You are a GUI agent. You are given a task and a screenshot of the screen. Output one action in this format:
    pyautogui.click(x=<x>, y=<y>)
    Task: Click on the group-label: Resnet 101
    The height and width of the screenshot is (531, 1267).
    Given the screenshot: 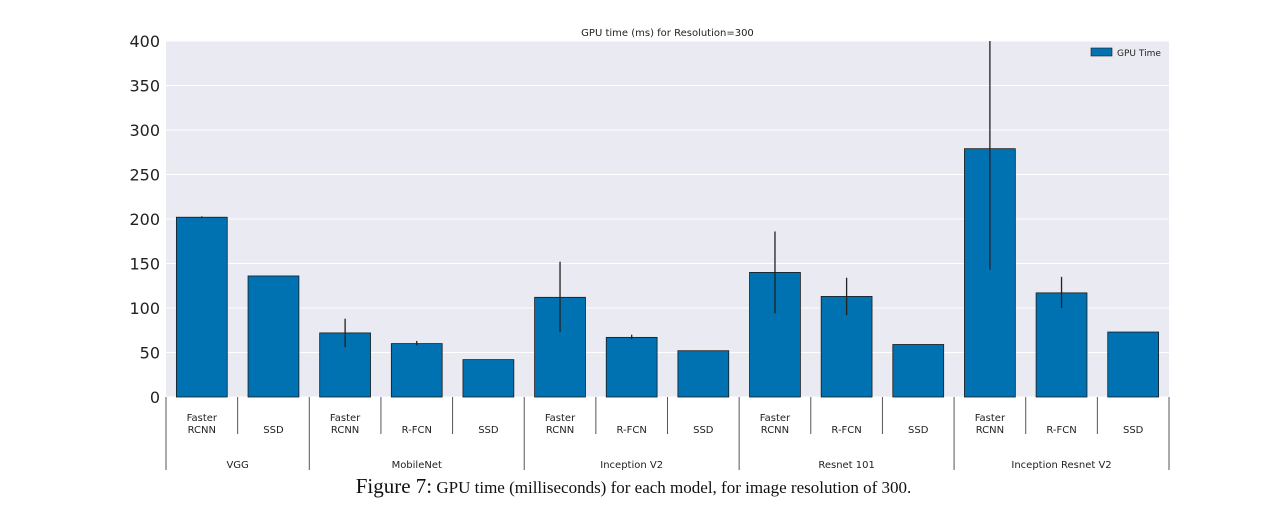 What is the action you would take?
    pyautogui.click(x=846, y=465)
    